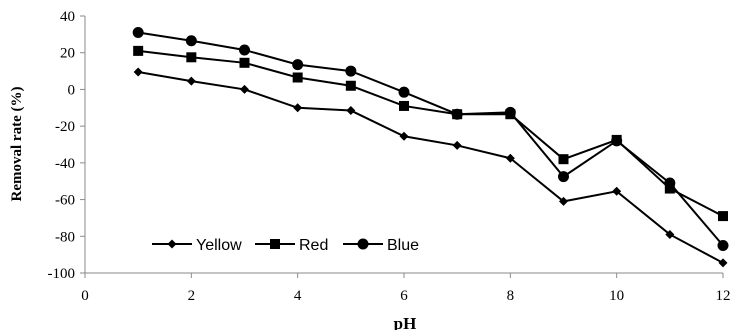  I want to click on x-tick-label: 12, so click(723, 296).